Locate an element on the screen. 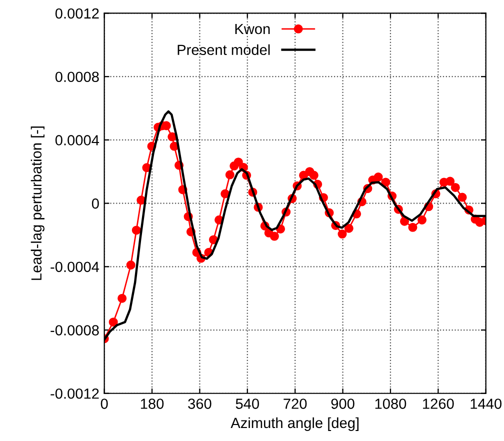 The width and height of the screenshot is (504, 441). y-tick-label: 0 is located at coordinates (95, 203).